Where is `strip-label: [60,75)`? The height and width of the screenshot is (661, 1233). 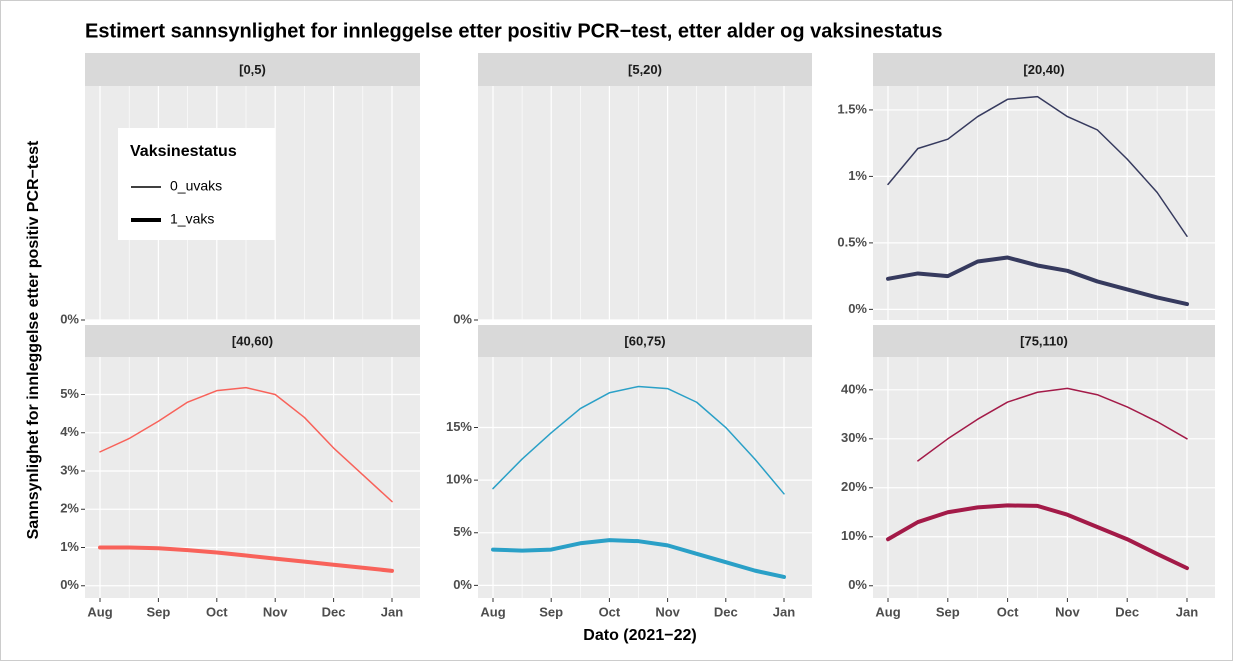
strip-label: [60,75) is located at coordinates (644, 340).